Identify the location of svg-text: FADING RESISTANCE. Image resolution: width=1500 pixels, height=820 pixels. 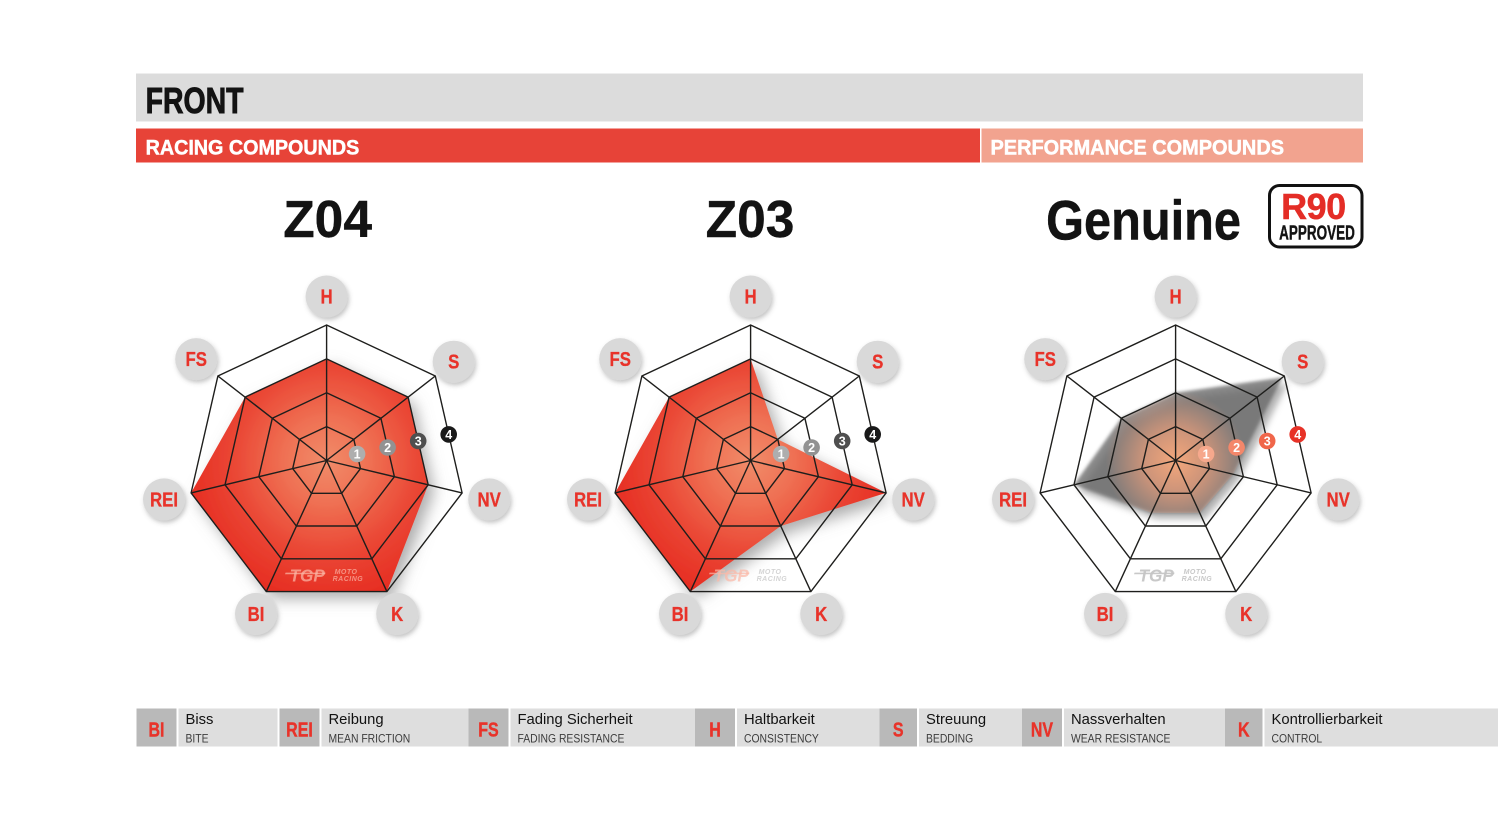
(571, 739).